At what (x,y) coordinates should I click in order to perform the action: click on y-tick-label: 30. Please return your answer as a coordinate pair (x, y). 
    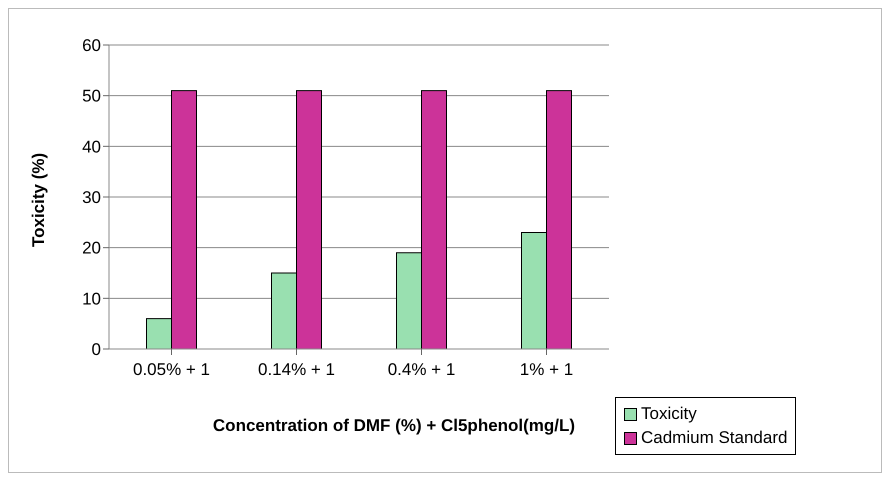
    Looking at the image, I should click on (91, 198).